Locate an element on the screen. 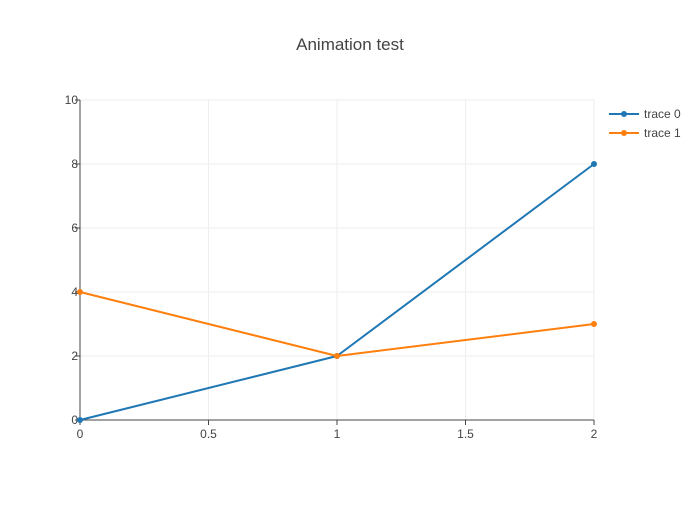 This screenshot has height=505, width=700. x-tick-label: 0 is located at coordinates (80, 434).